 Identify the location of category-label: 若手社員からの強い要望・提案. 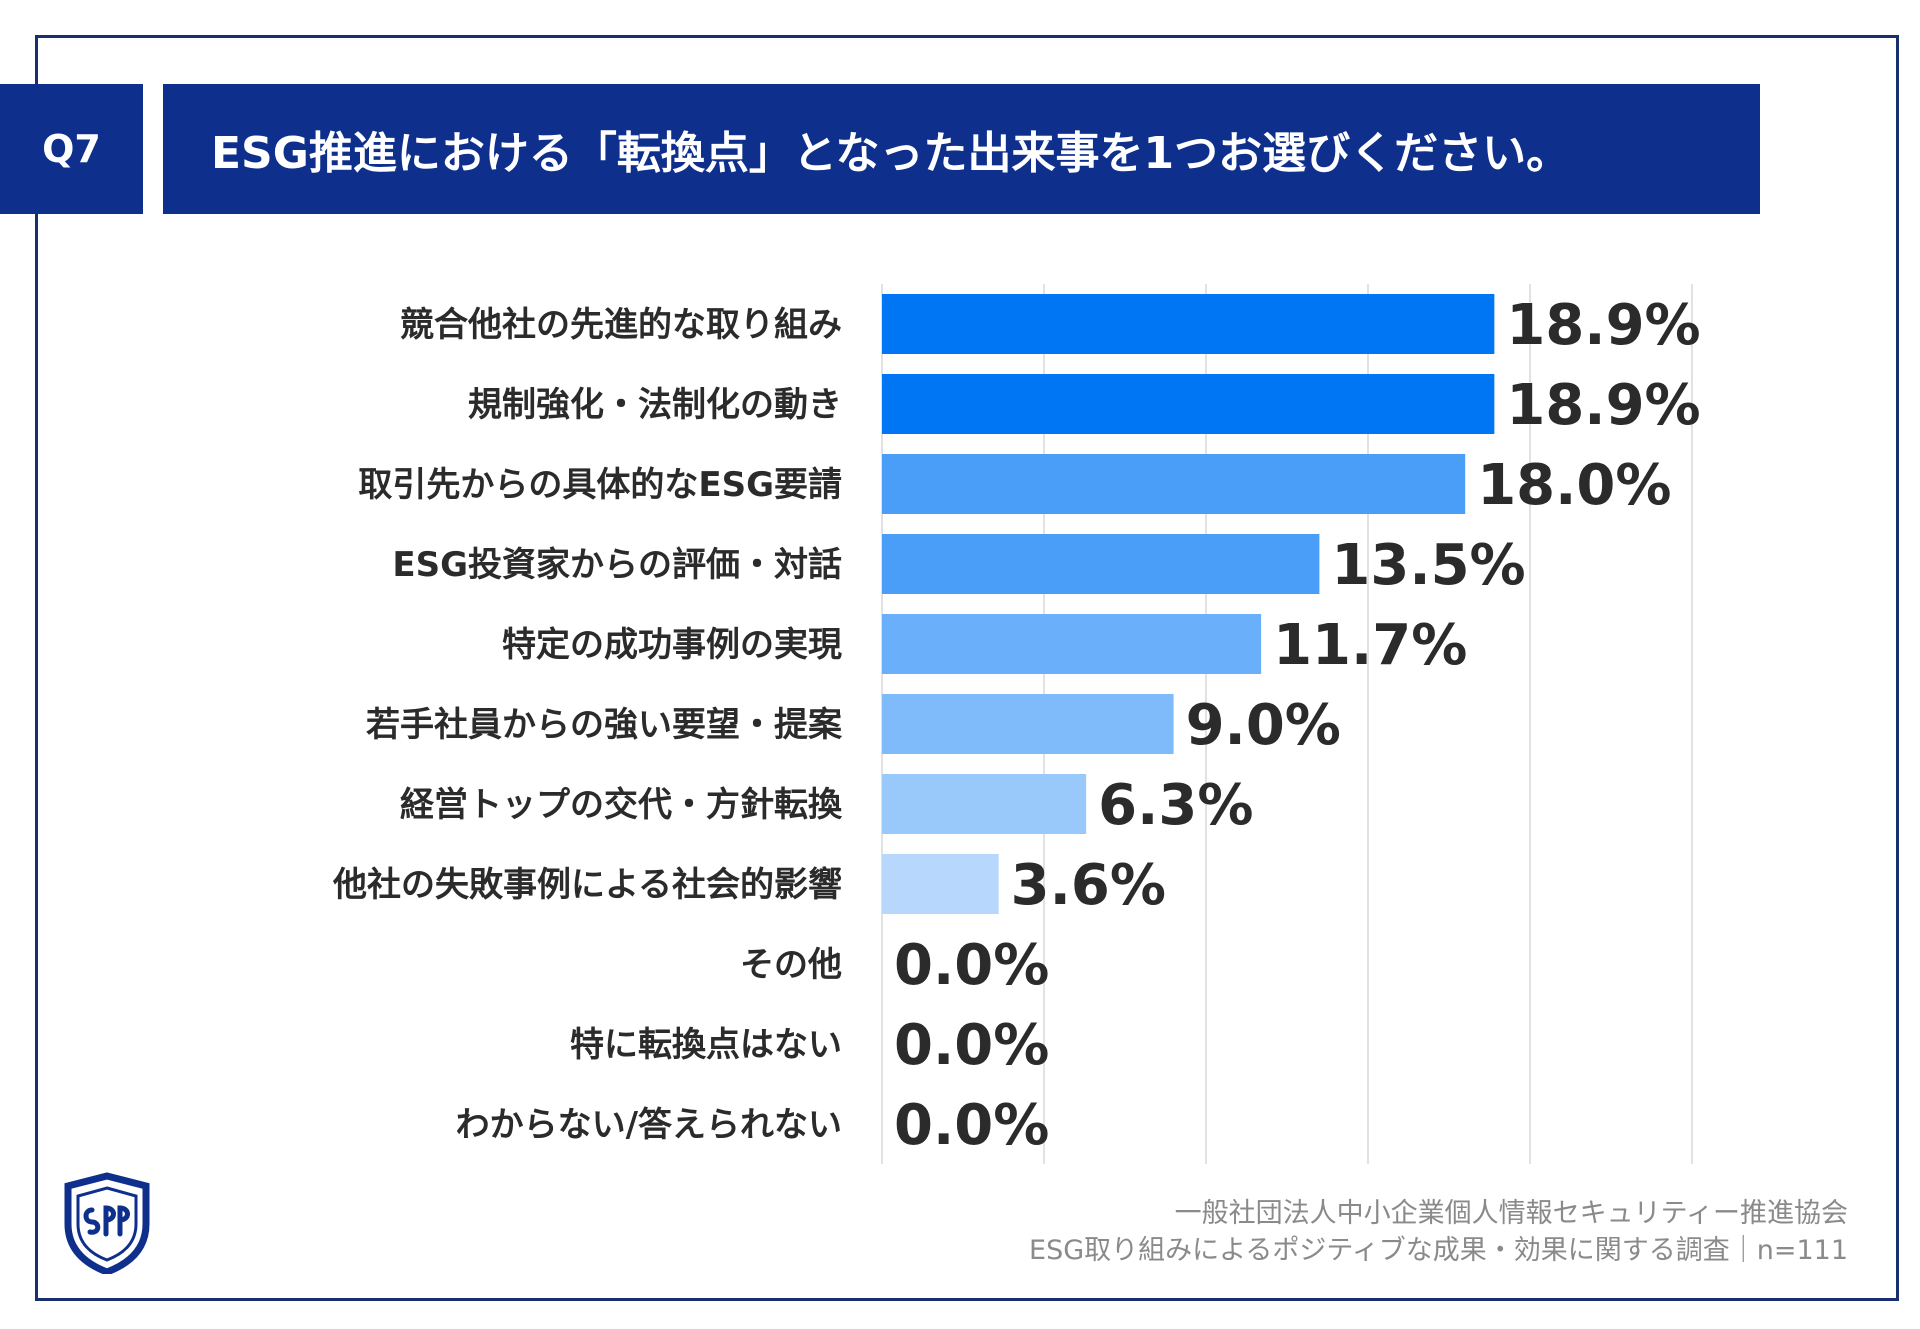
(604, 725).